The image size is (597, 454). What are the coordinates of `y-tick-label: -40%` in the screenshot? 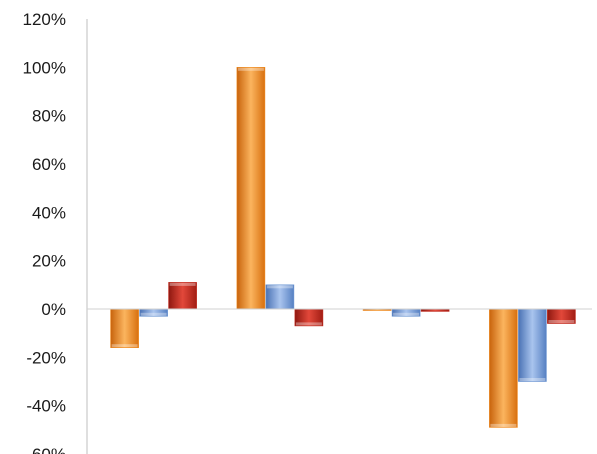 It's located at (46, 406).